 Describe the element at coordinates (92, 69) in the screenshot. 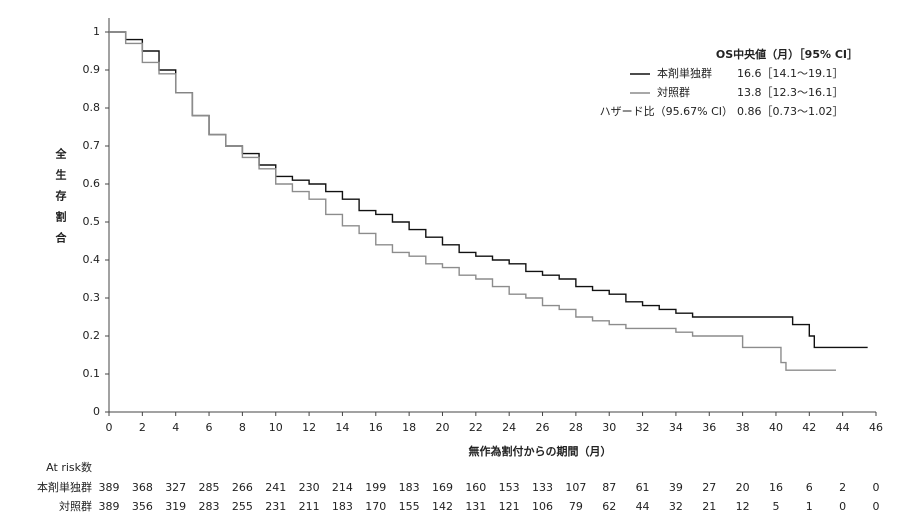

I see `y-tick-label: 0.9` at that location.